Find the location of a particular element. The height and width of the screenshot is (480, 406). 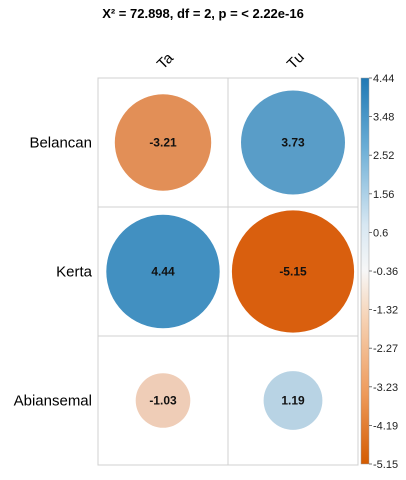

cell-value-label: 4.44 is located at coordinates (163, 272).